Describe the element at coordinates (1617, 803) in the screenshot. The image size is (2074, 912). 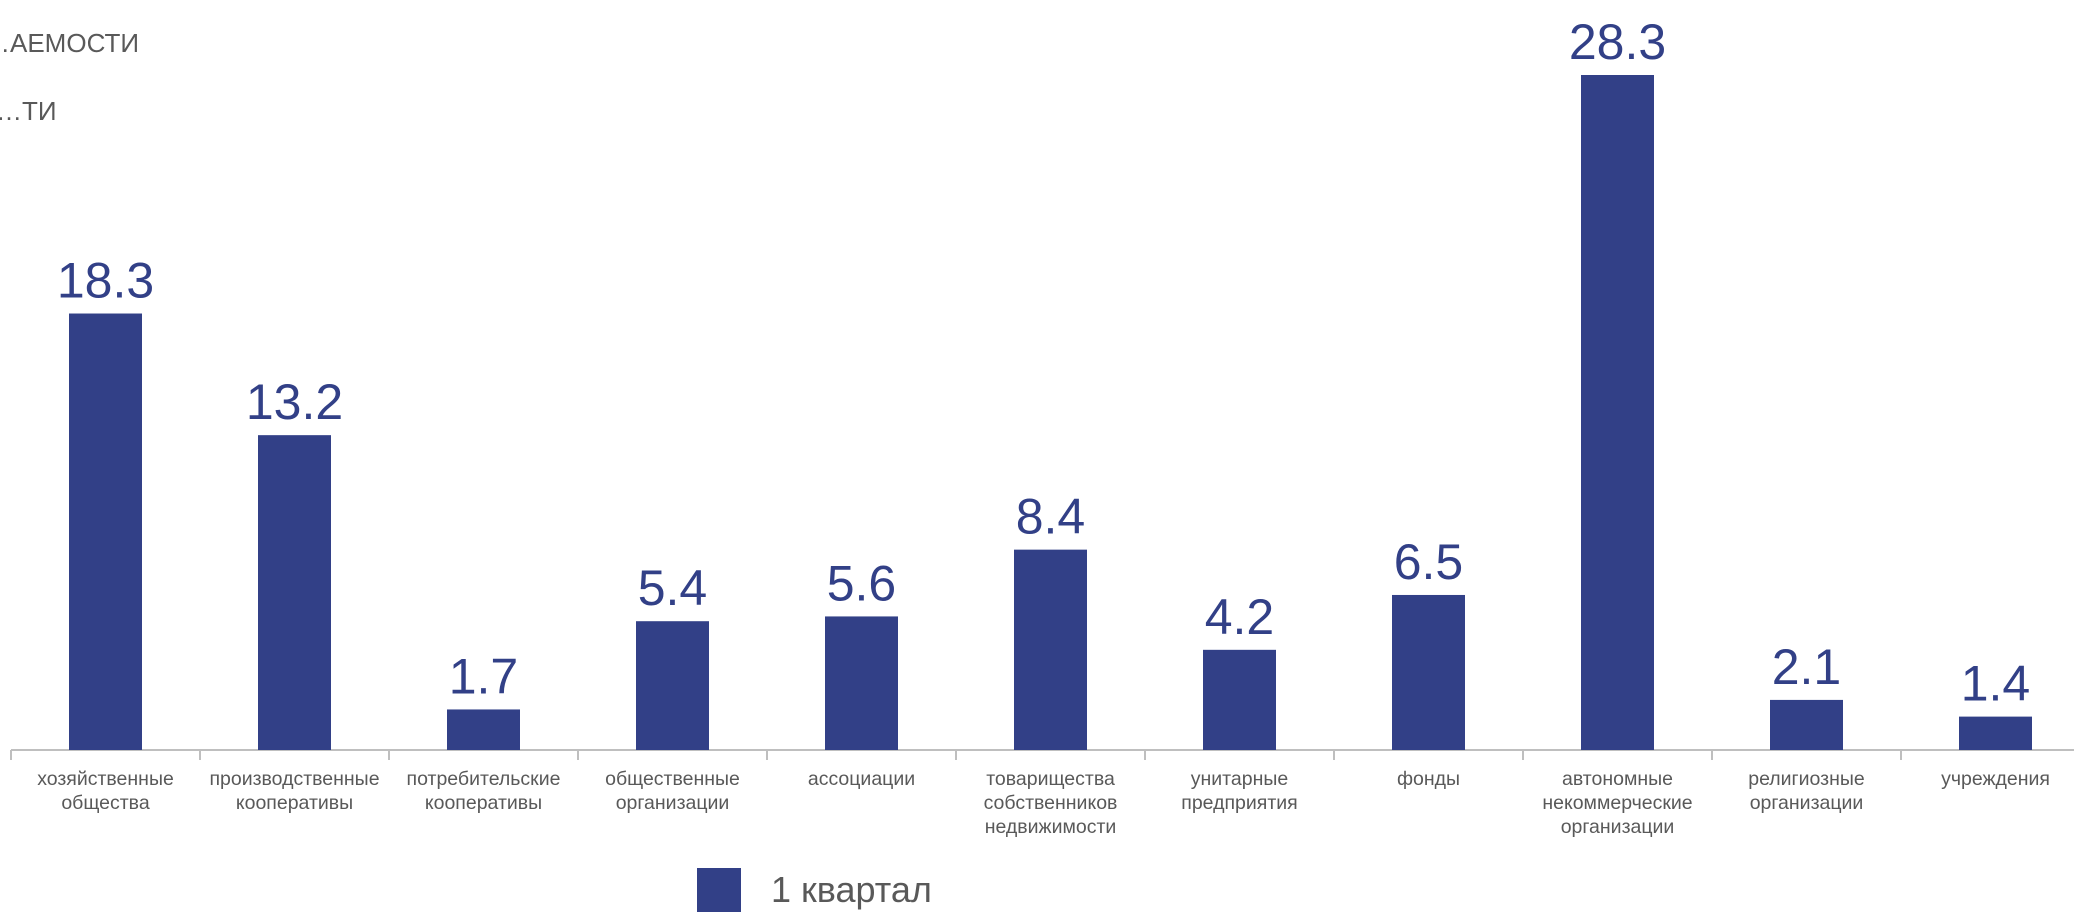
I see `category-tick-label: некоммерческие` at that location.